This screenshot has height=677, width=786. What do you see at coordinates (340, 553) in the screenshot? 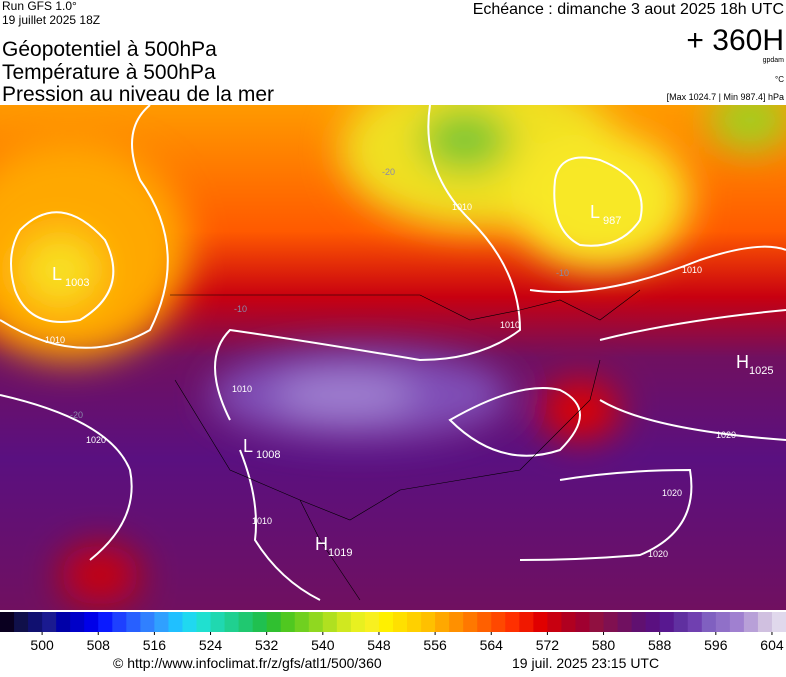
I see `center-value: 1019` at bounding box center [340, 553].